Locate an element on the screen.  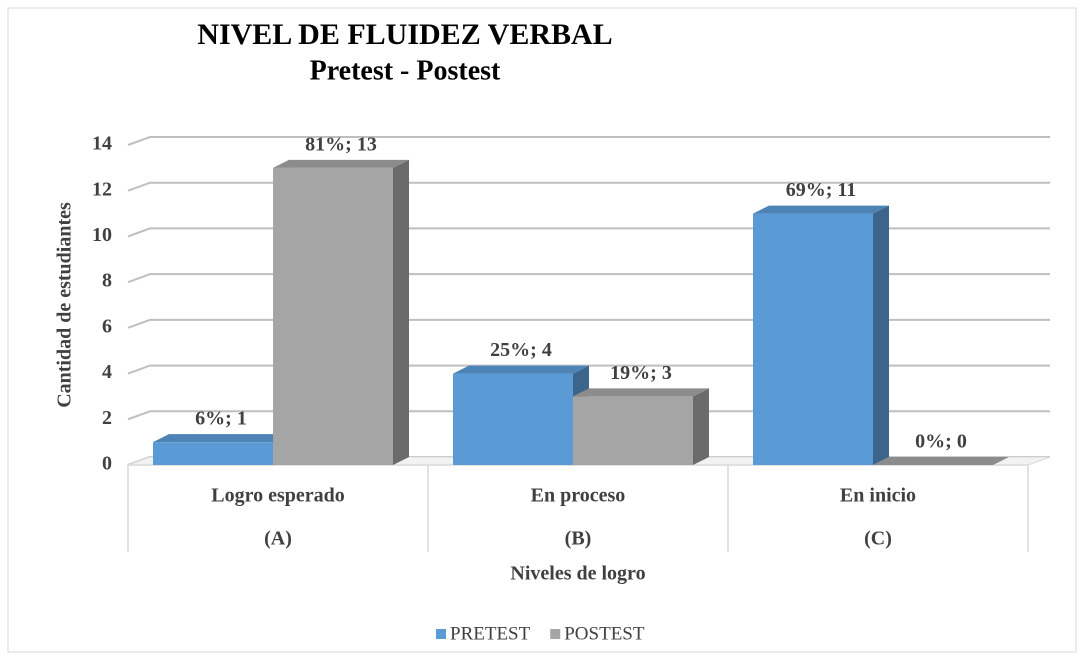
data-label: 25%; 4 is located at coordinates (521, 350).